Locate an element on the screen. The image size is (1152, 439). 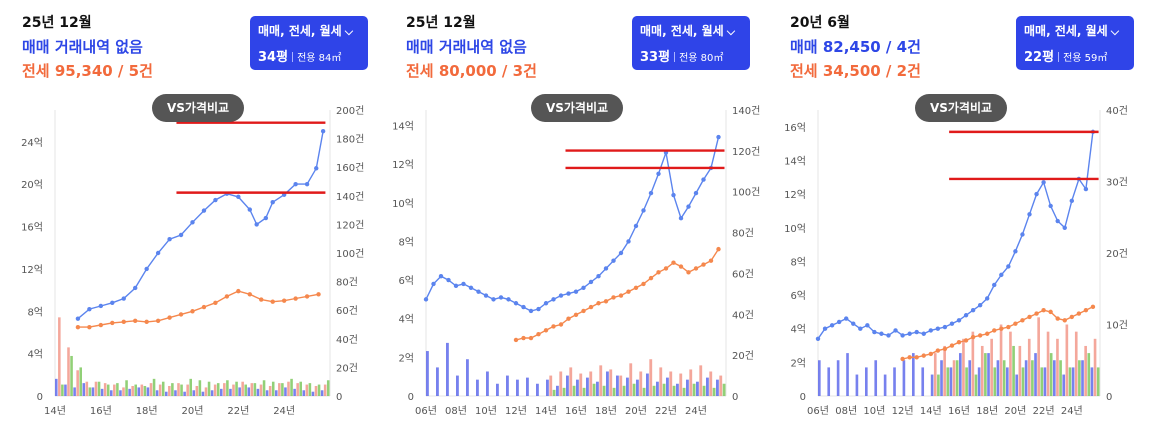
y-tick-label: 12억 is located at coordinates (795, 195).